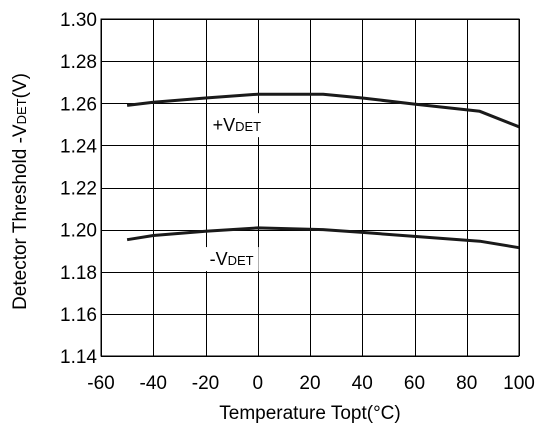  I want to click on y-tick-label: 1.20, so click(78, 231).